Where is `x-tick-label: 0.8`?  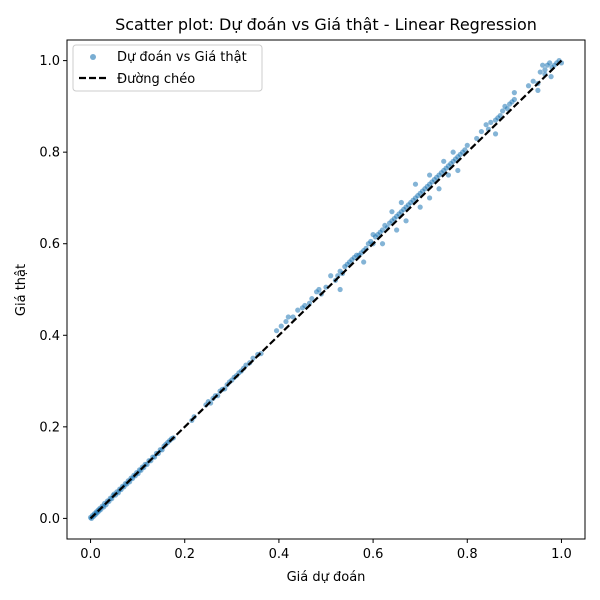 x-tick-label: 0.8 is located at coordinates (467, 554).